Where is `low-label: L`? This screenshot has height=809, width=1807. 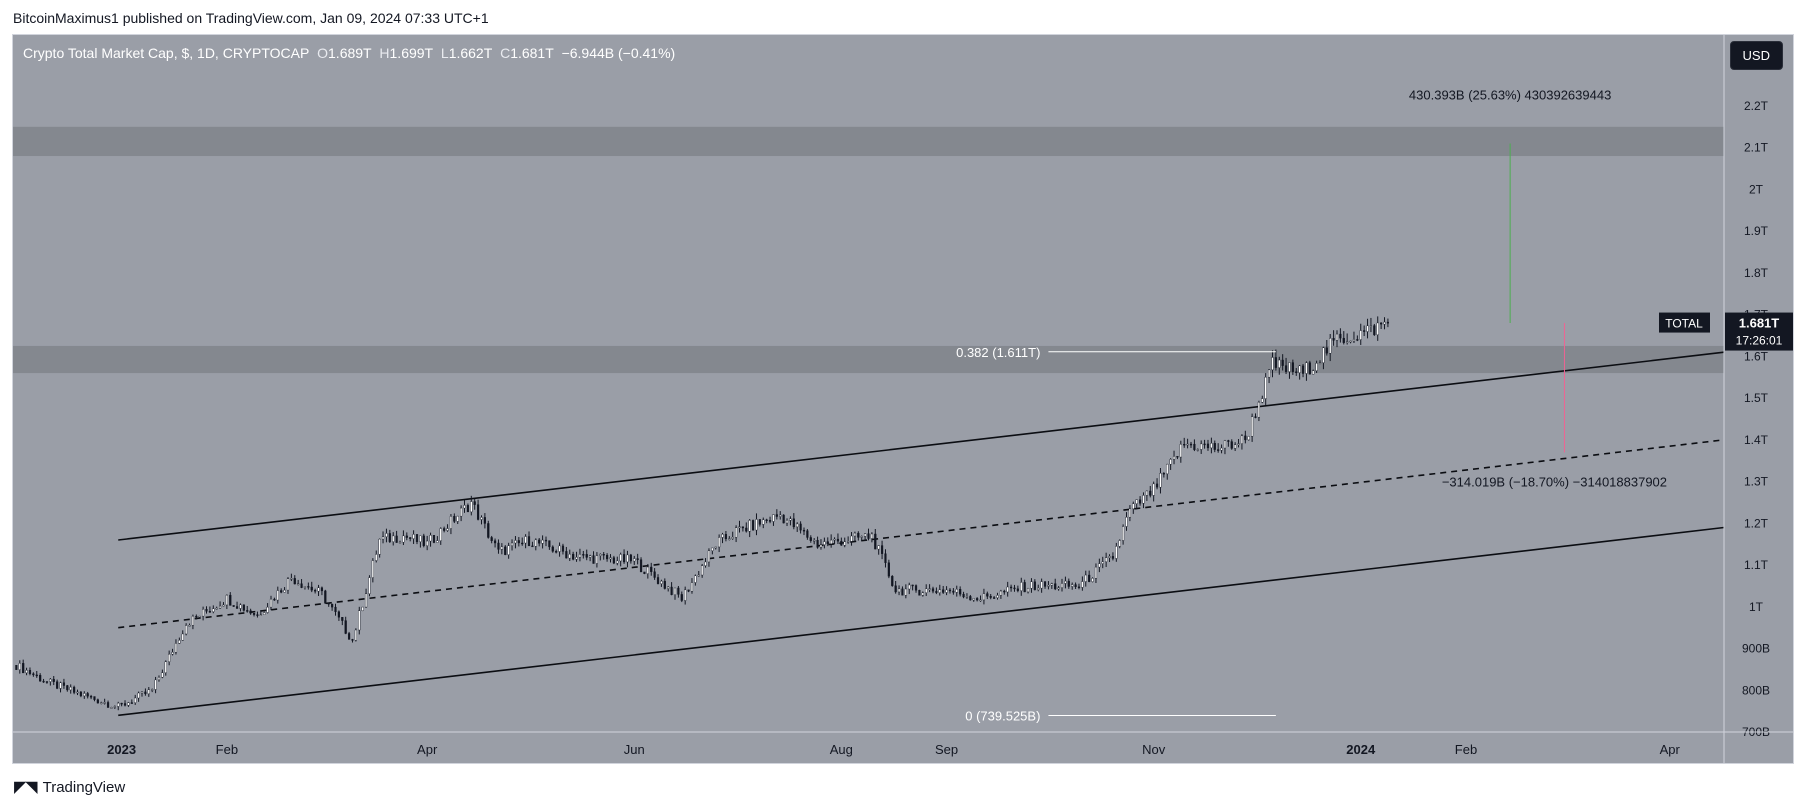
low-label: L is located at coordinates (444, 53).